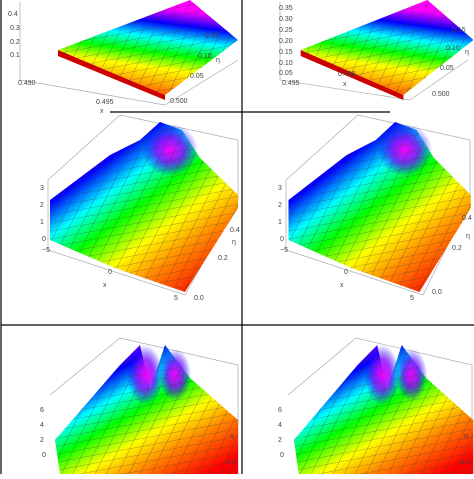 The image size is (474, 479). What do you see at coordinates (286, 8) in the screenshot?
I see `tick-label: 0.35` at bounding box center [286, 8].